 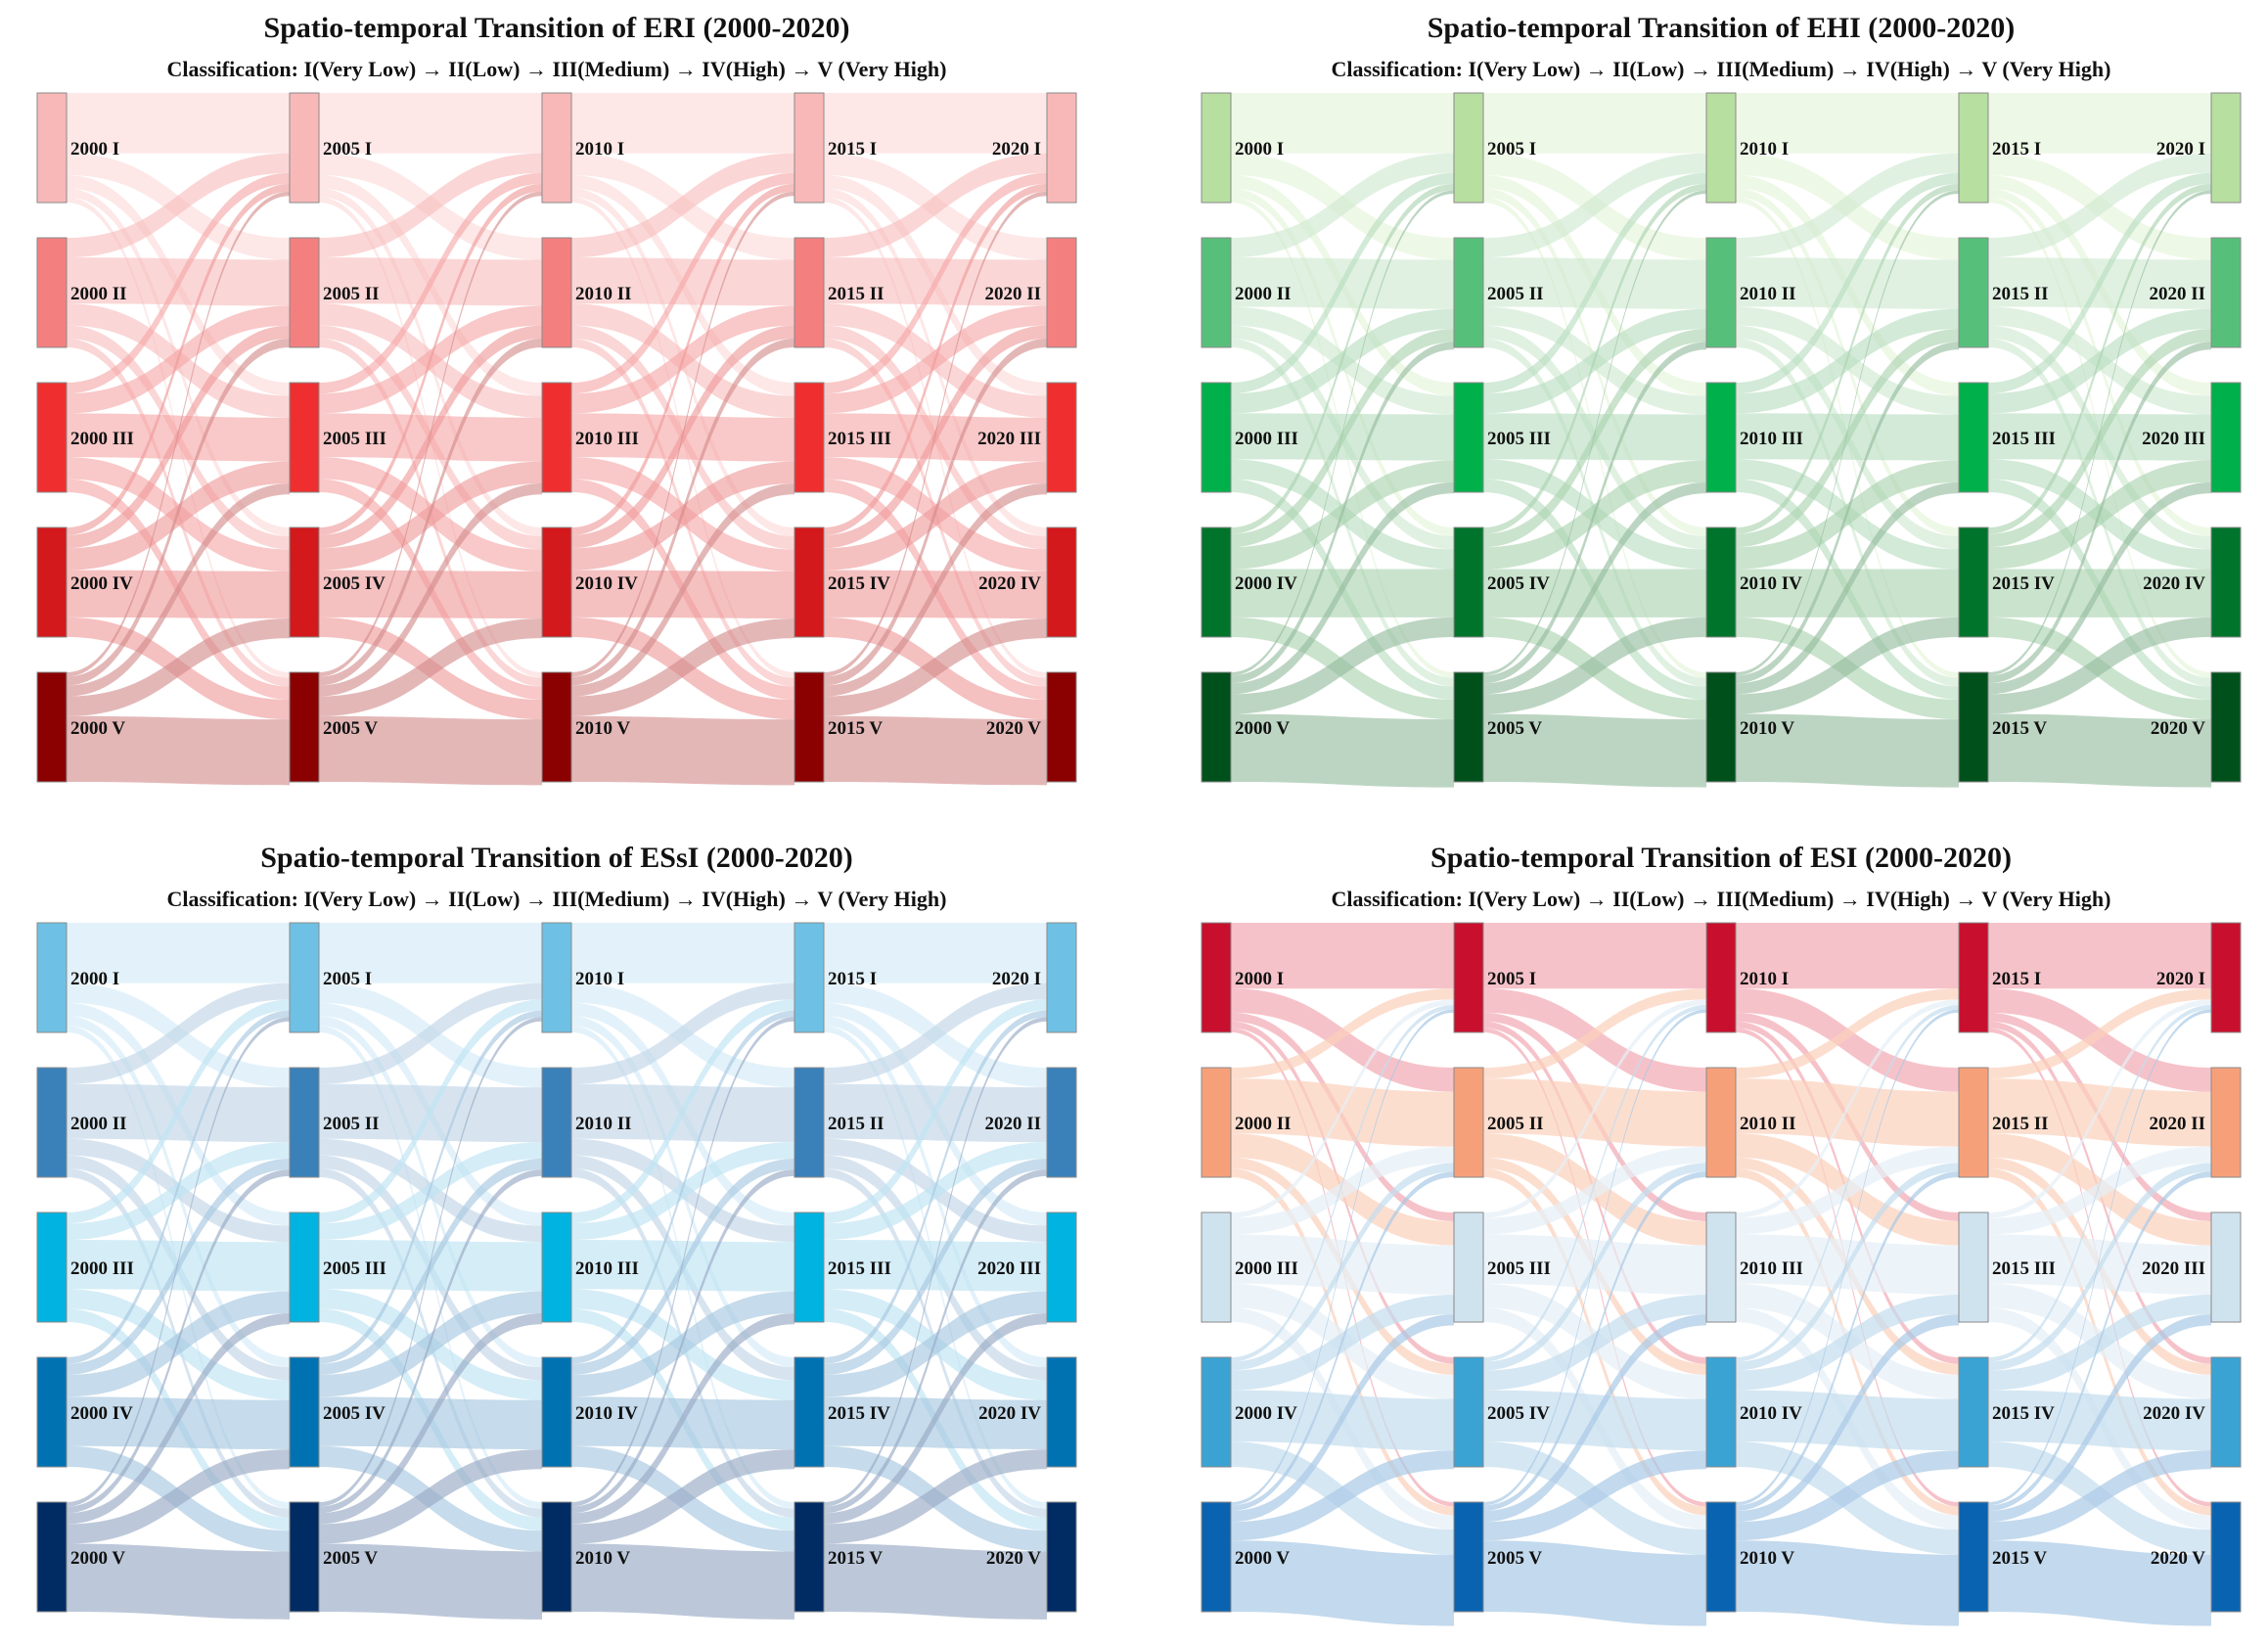 What do you see at coordinates (430, 590) in the screenshot?
I see `link-2005-V-to-2010-III` at bounding box center [430, 590].